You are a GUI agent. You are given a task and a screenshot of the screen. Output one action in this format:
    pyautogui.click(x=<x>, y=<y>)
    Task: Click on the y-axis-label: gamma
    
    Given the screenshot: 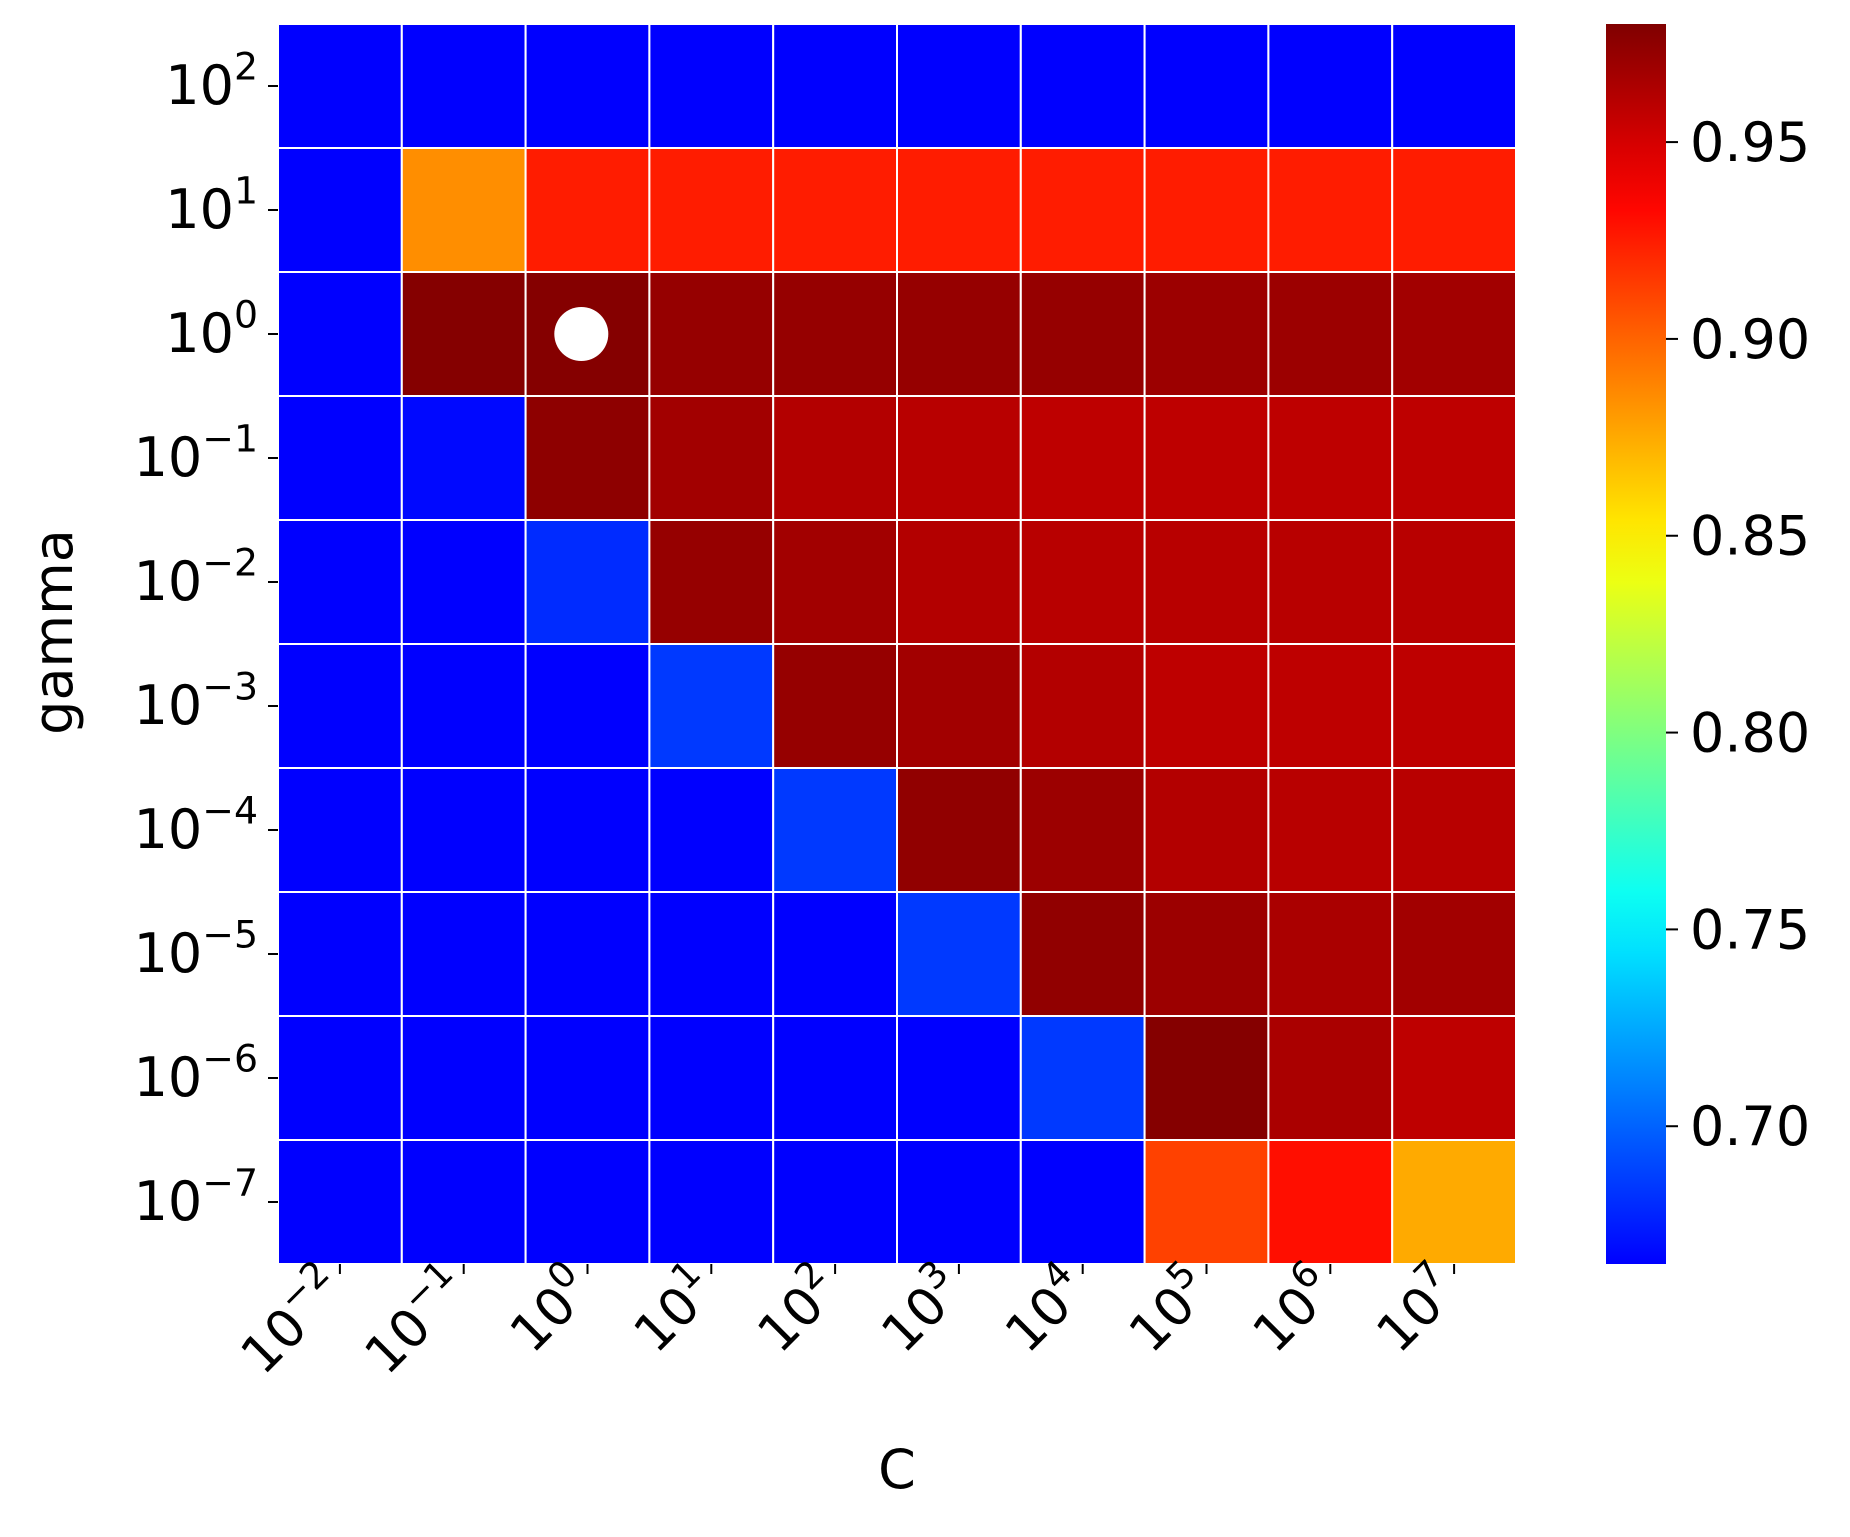 What is the action you would take?
    pyautogui.click(x=53, y=632)
    